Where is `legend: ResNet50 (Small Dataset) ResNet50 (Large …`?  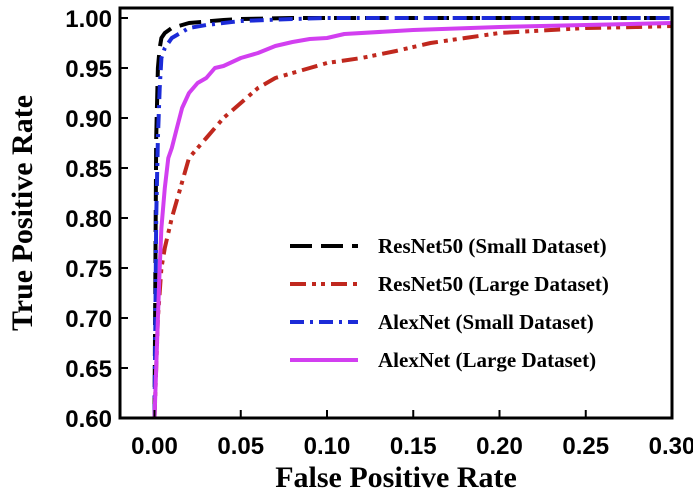 legend: ResNet50 (Small Dataset) ResNet50 (Large … is located at coordinates (449, 303).